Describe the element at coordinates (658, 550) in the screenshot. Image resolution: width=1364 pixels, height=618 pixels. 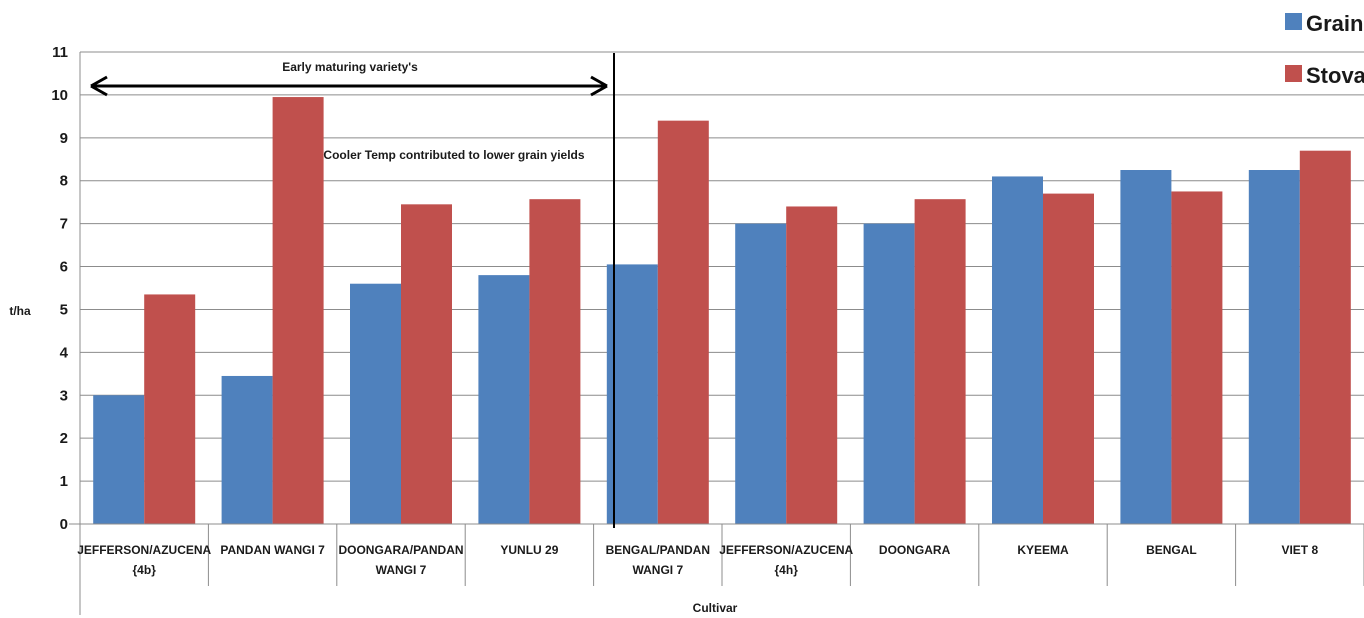
I see `x-category-label: BENGAL/PANDAN` at that location.